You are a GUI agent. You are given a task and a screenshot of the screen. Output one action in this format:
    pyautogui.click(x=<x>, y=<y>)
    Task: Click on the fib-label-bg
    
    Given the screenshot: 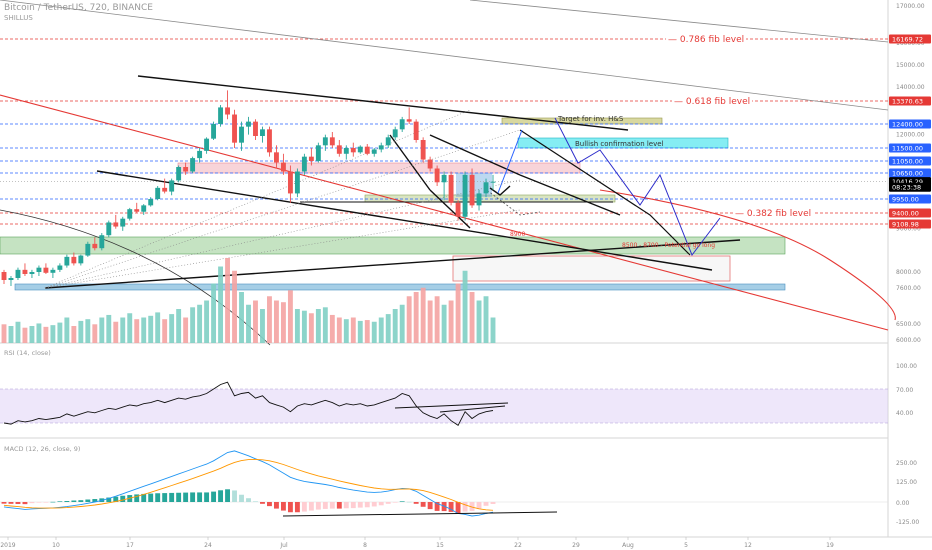 What is the action you would take?
    pyautogui.click(x=706, y=38)
    